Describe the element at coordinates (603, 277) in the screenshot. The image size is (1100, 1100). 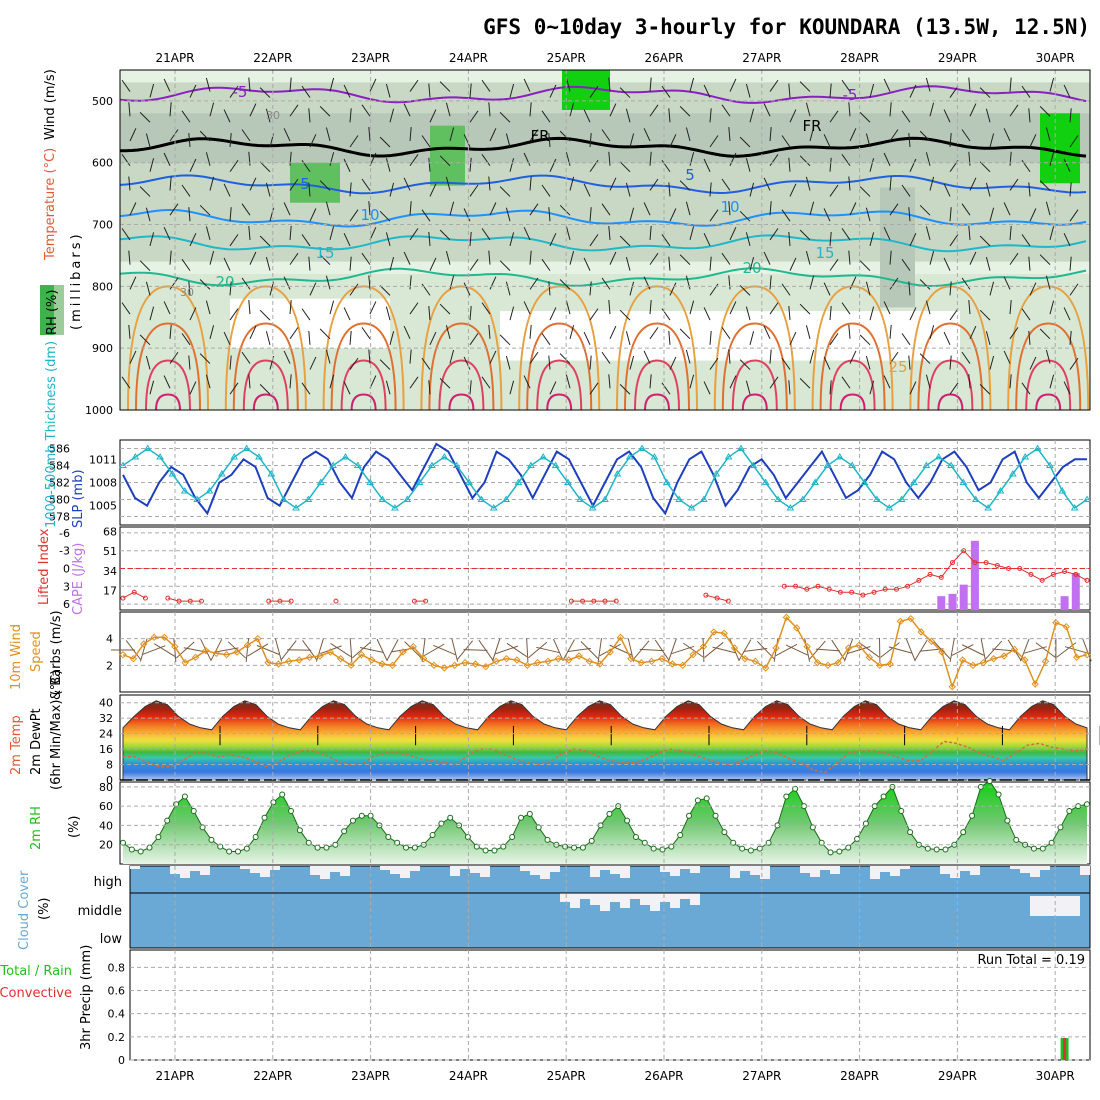
I see `isotherm-contour` at that location.